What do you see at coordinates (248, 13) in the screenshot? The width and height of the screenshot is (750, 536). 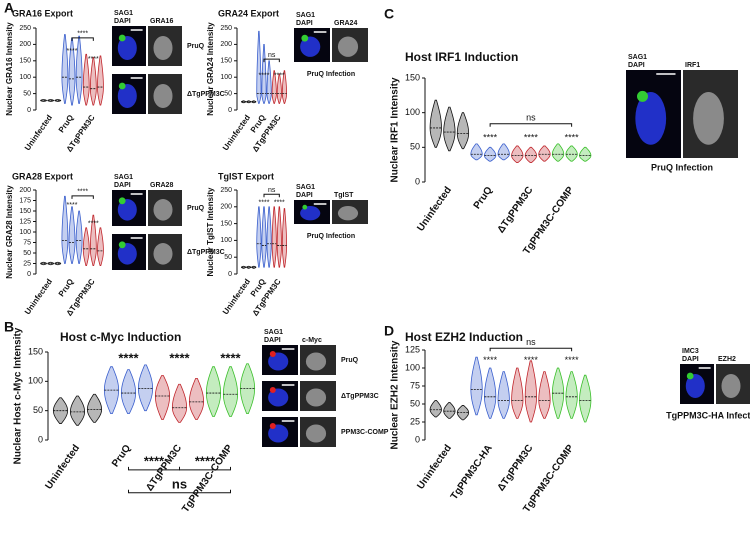 I see `chart-title: GRA24 Export` at bounding box center [248, 13].